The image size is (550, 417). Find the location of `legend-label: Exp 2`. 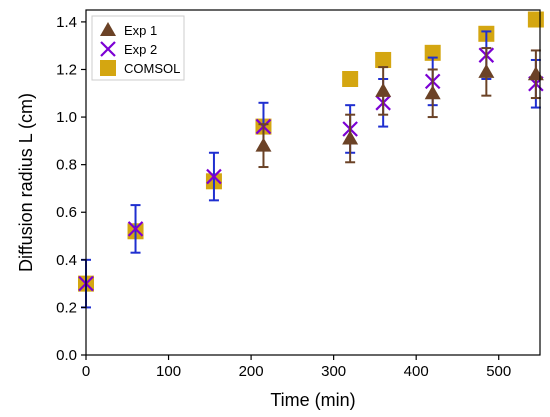

legend-label: Exp 2 is located at coordinates (140, 49).